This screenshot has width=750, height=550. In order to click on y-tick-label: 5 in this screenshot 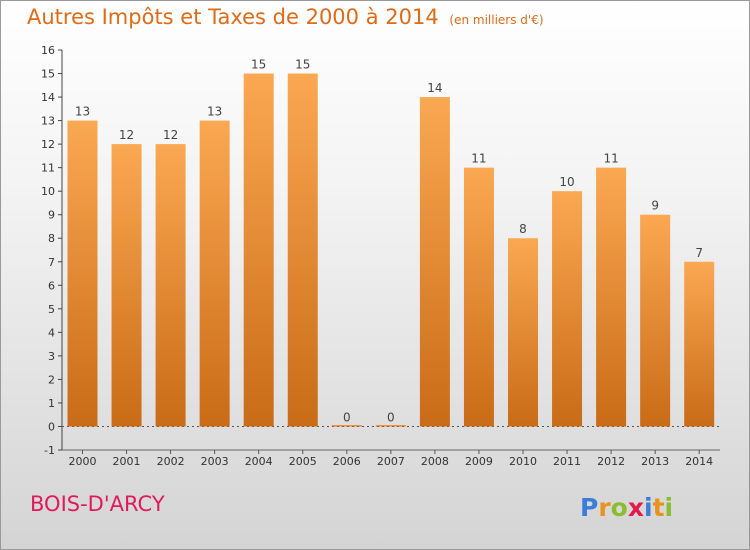, I will do `click(51, 309)`.